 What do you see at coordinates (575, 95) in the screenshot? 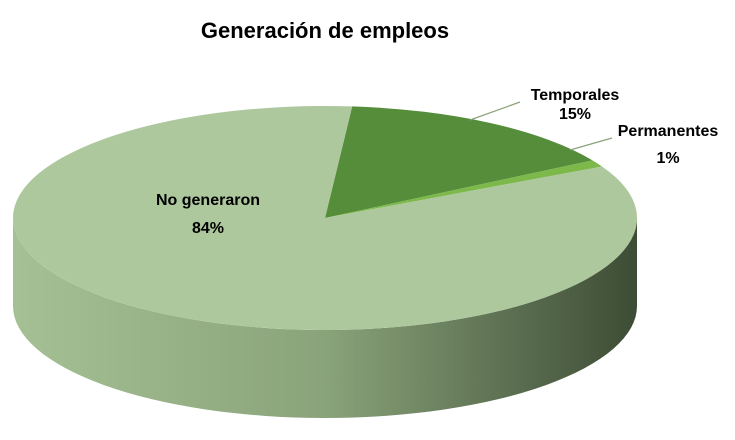
I see `category-label: Temporales` at bounding box center [575, 95].